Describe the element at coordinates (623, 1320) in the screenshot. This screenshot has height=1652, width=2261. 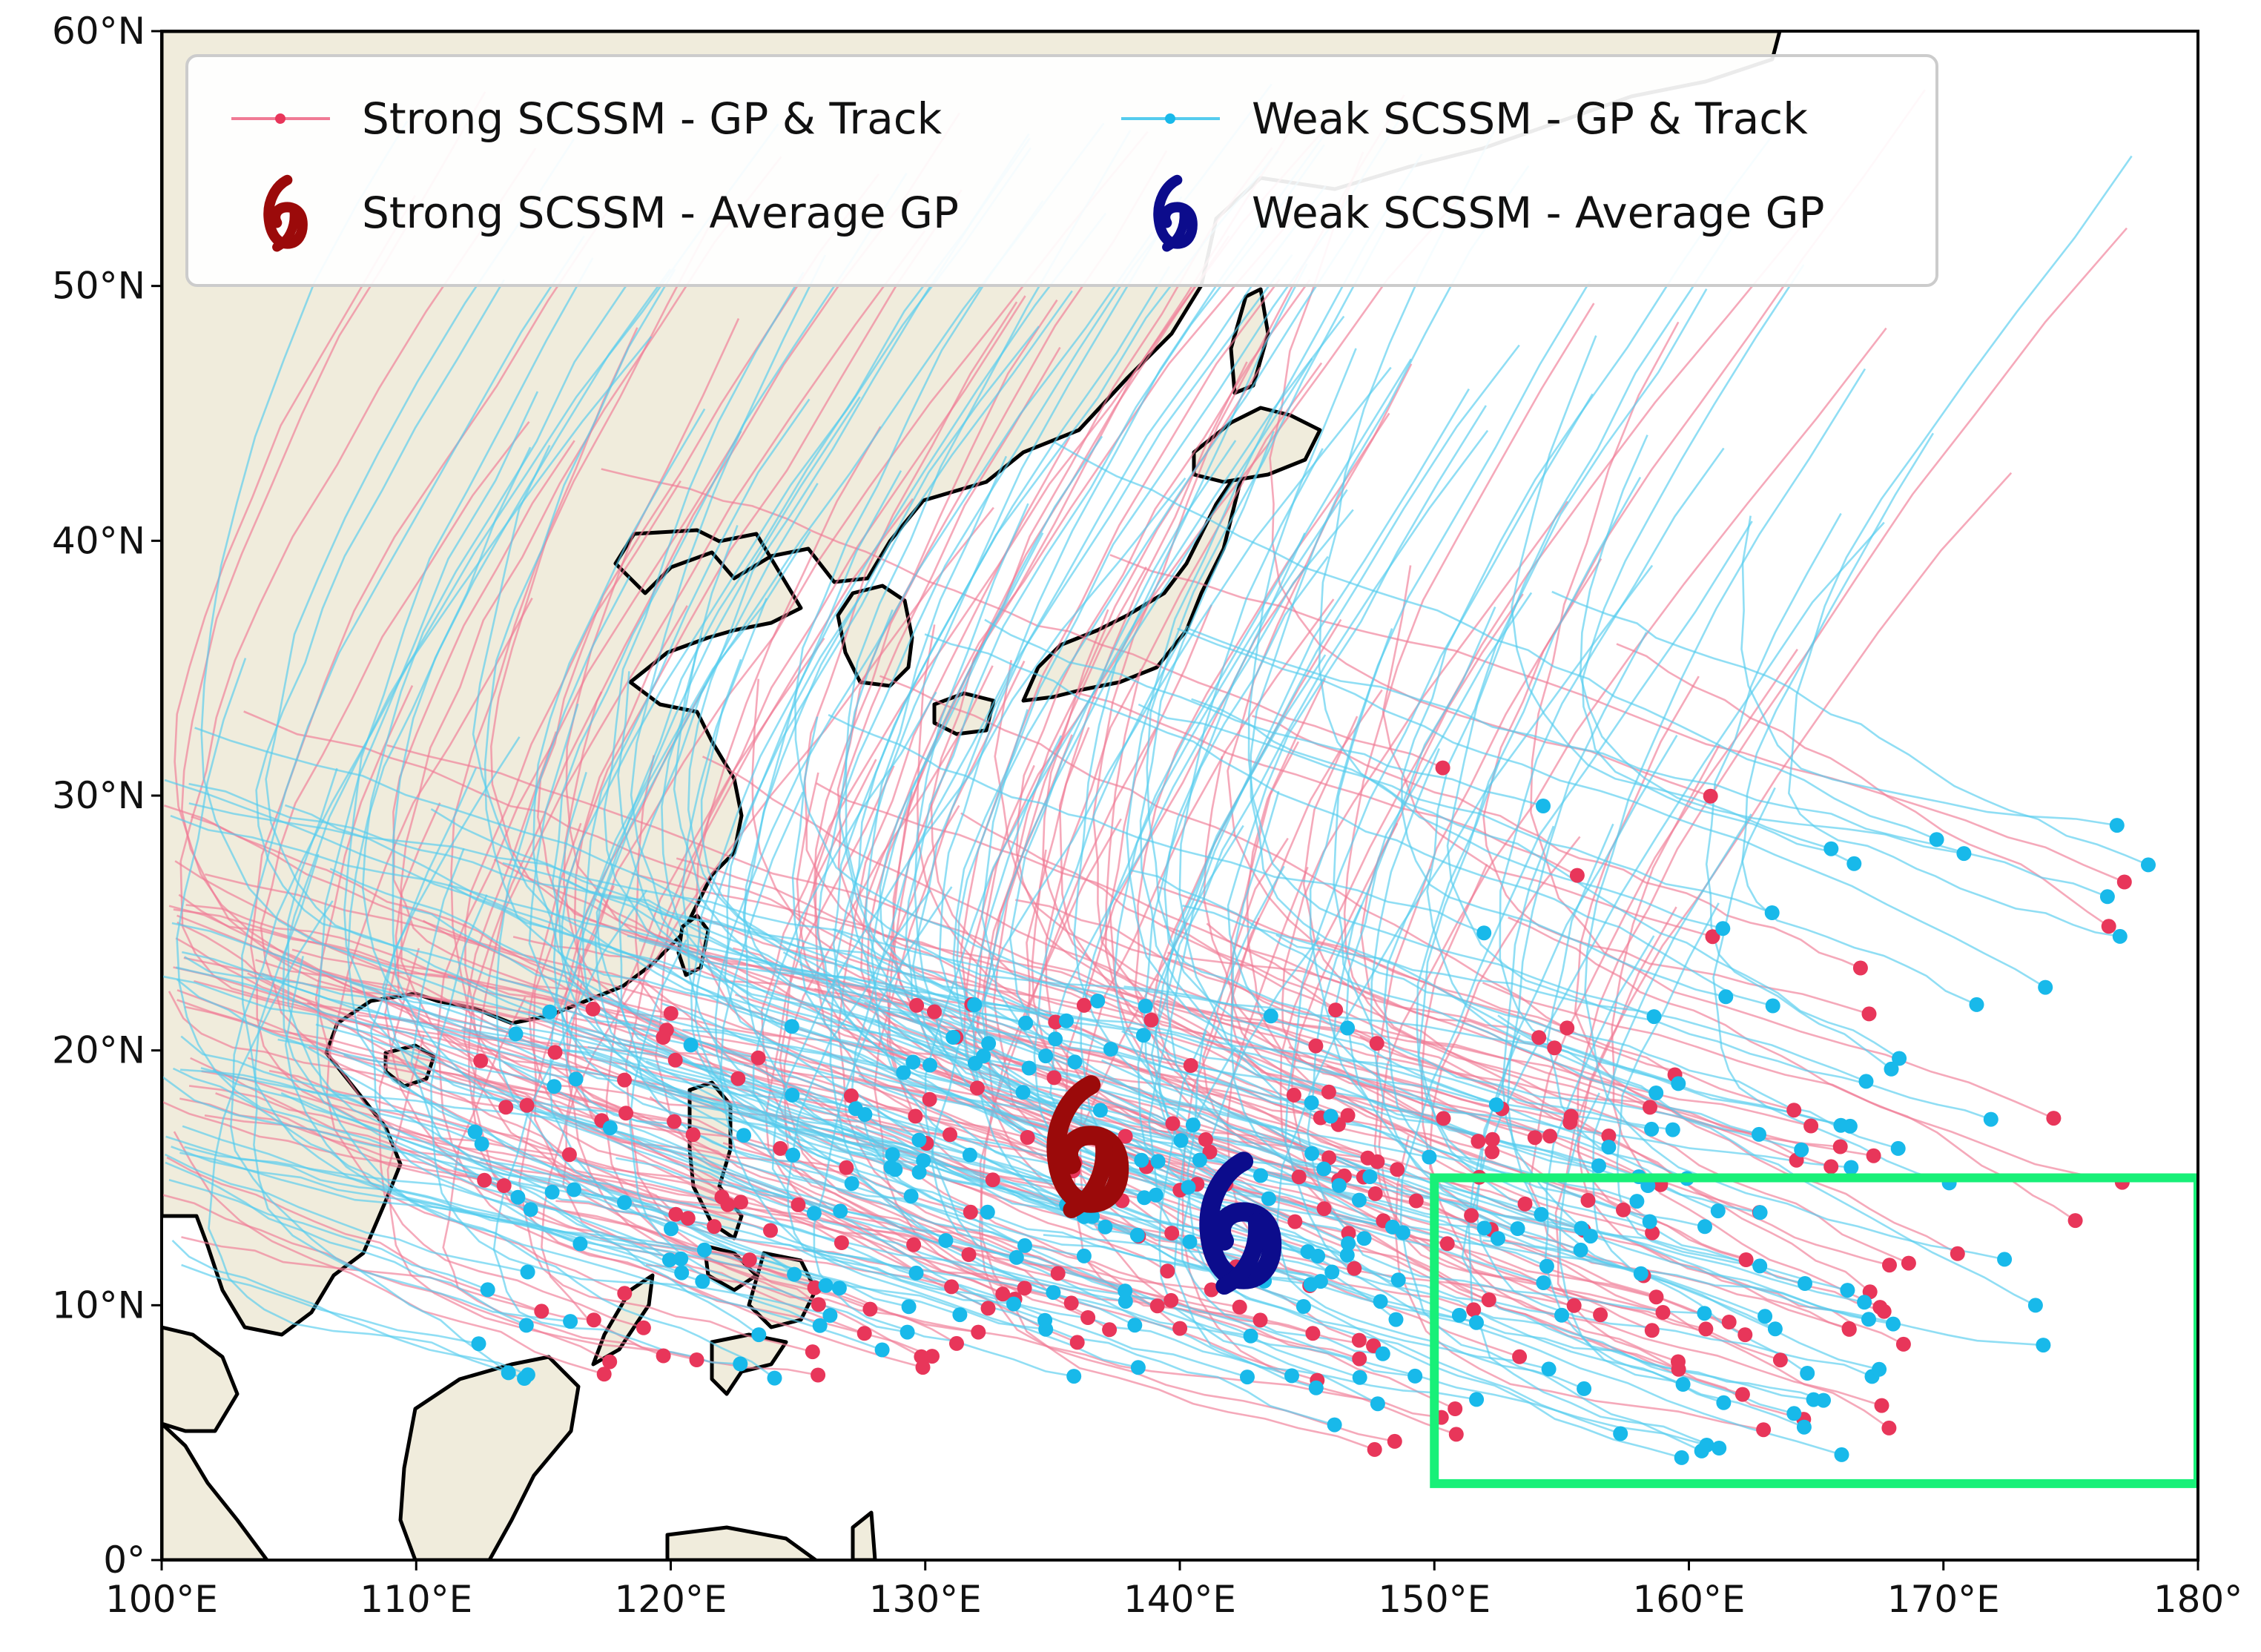
I see `palawan` at that location.